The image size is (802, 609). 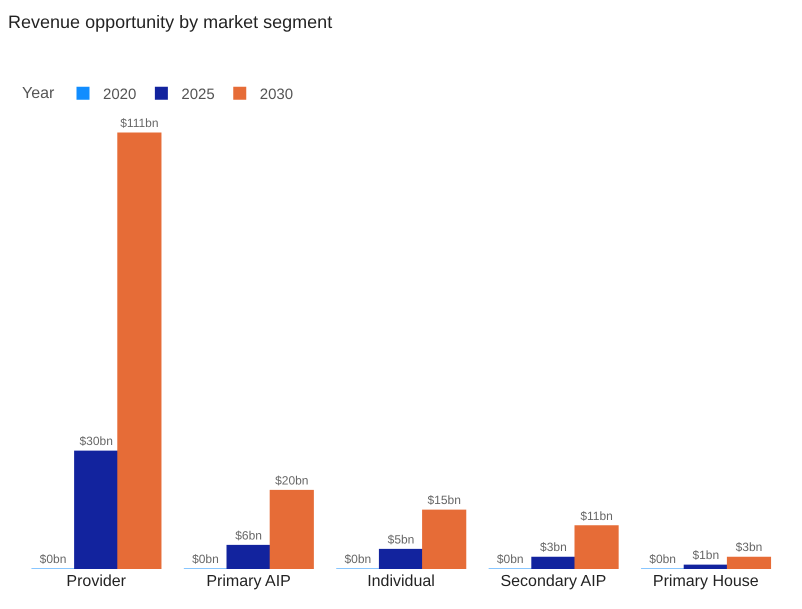 I want to click on data-label: $111bn, so click(x=139, y=123).